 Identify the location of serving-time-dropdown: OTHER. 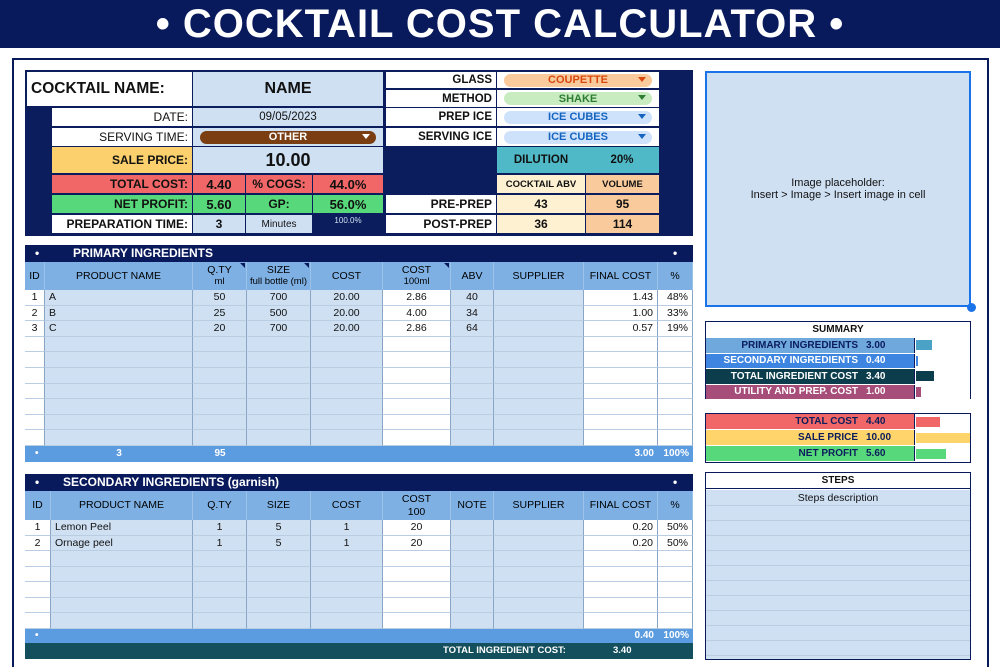
(288, 137).